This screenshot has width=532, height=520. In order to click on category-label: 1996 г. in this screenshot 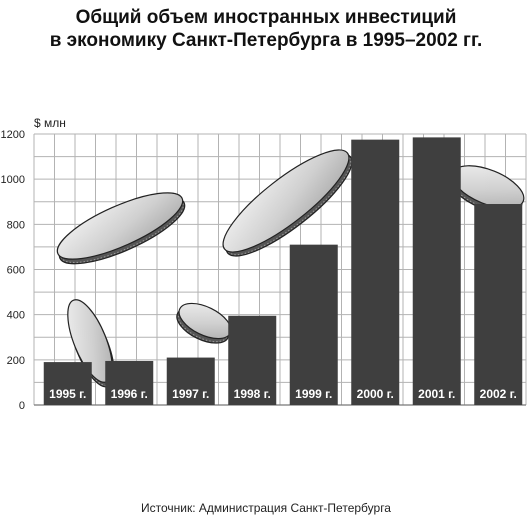, I will do `click(129, 394)`.